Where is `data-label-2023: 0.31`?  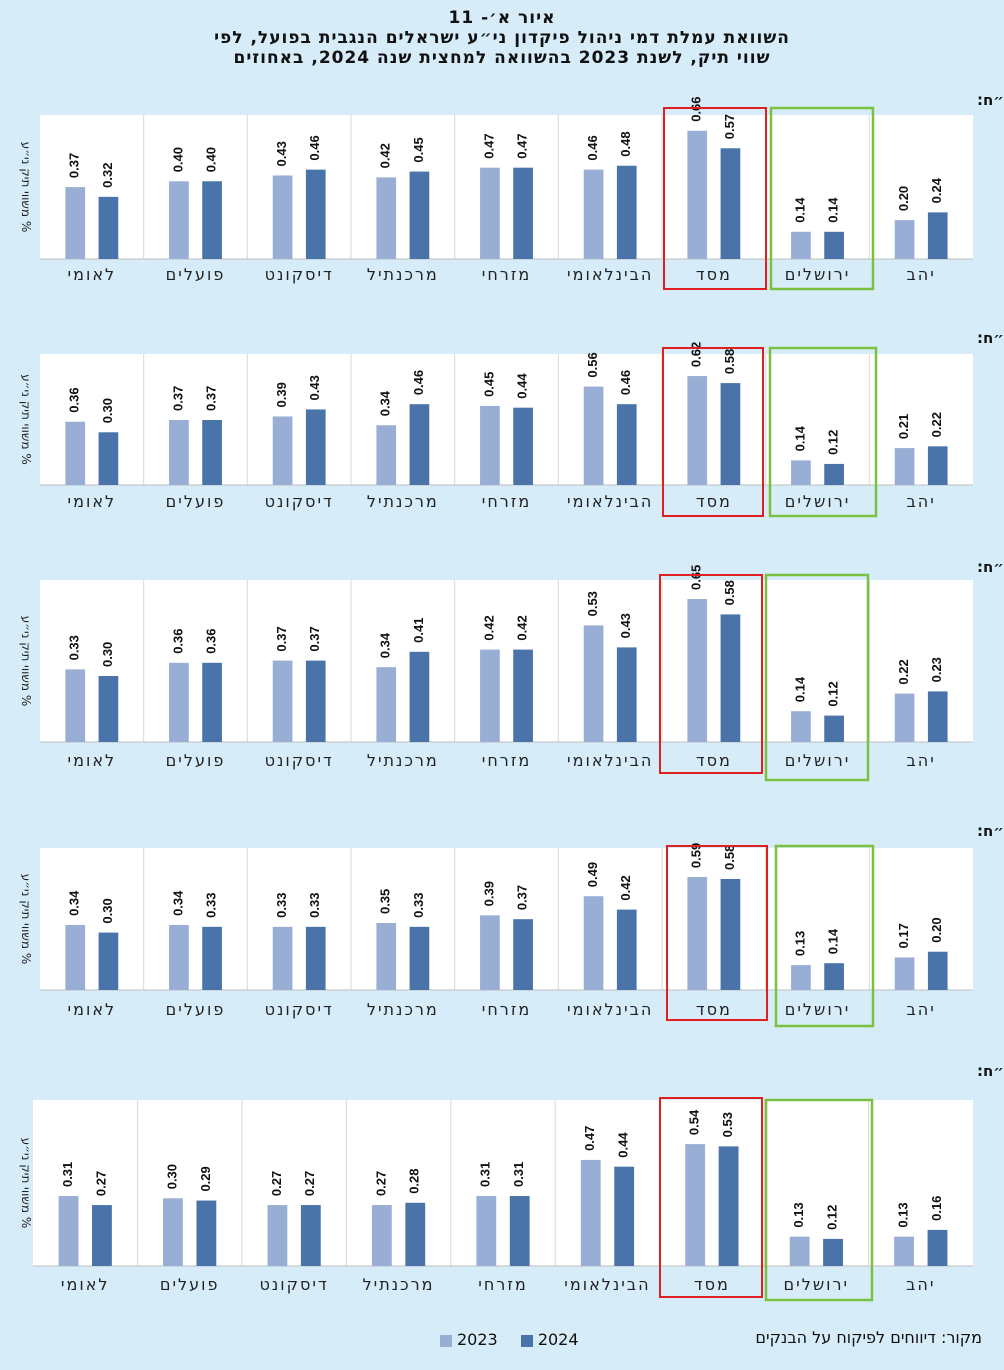
data-label-2023: 0.31 is located at coordinates (67, 1174).